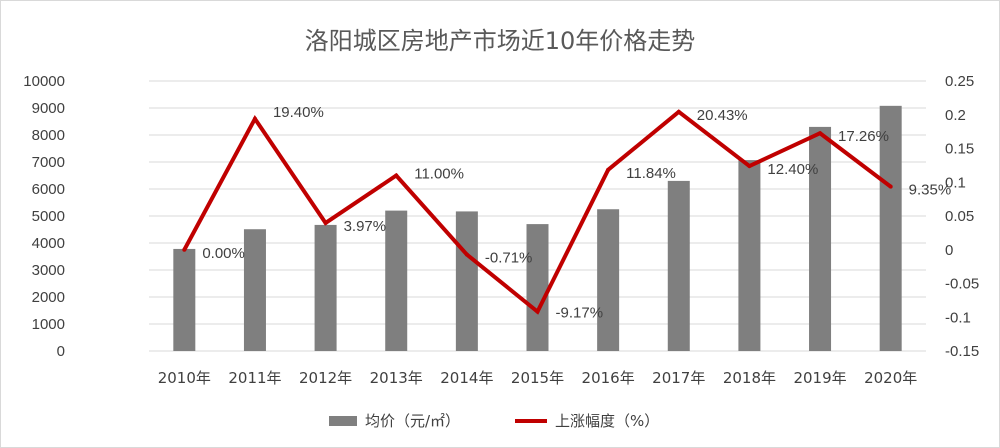 The width and height of the screenshot is (1000, 448). Describe the element at coordinates (298, 112) in the screenshot. I see `growth-rate-label: 19.40%` at that location.